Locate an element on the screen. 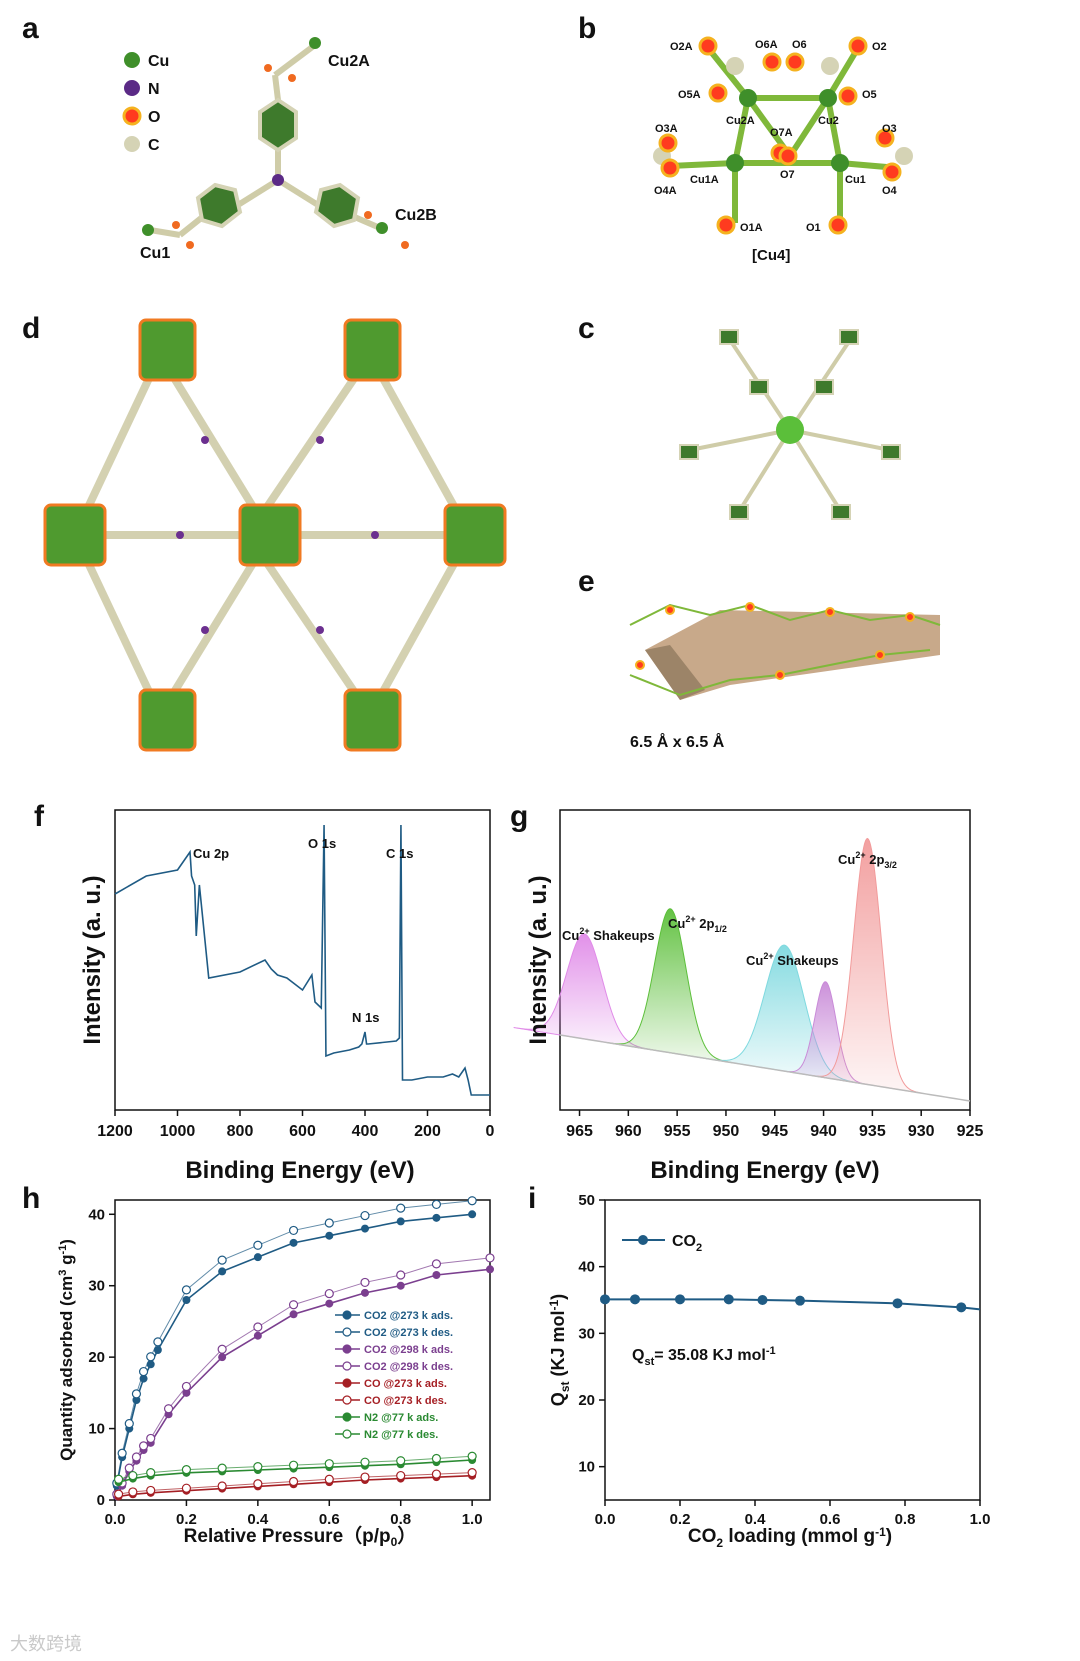  f-xtick-label: 400 is located at coordinates (365, 1131).